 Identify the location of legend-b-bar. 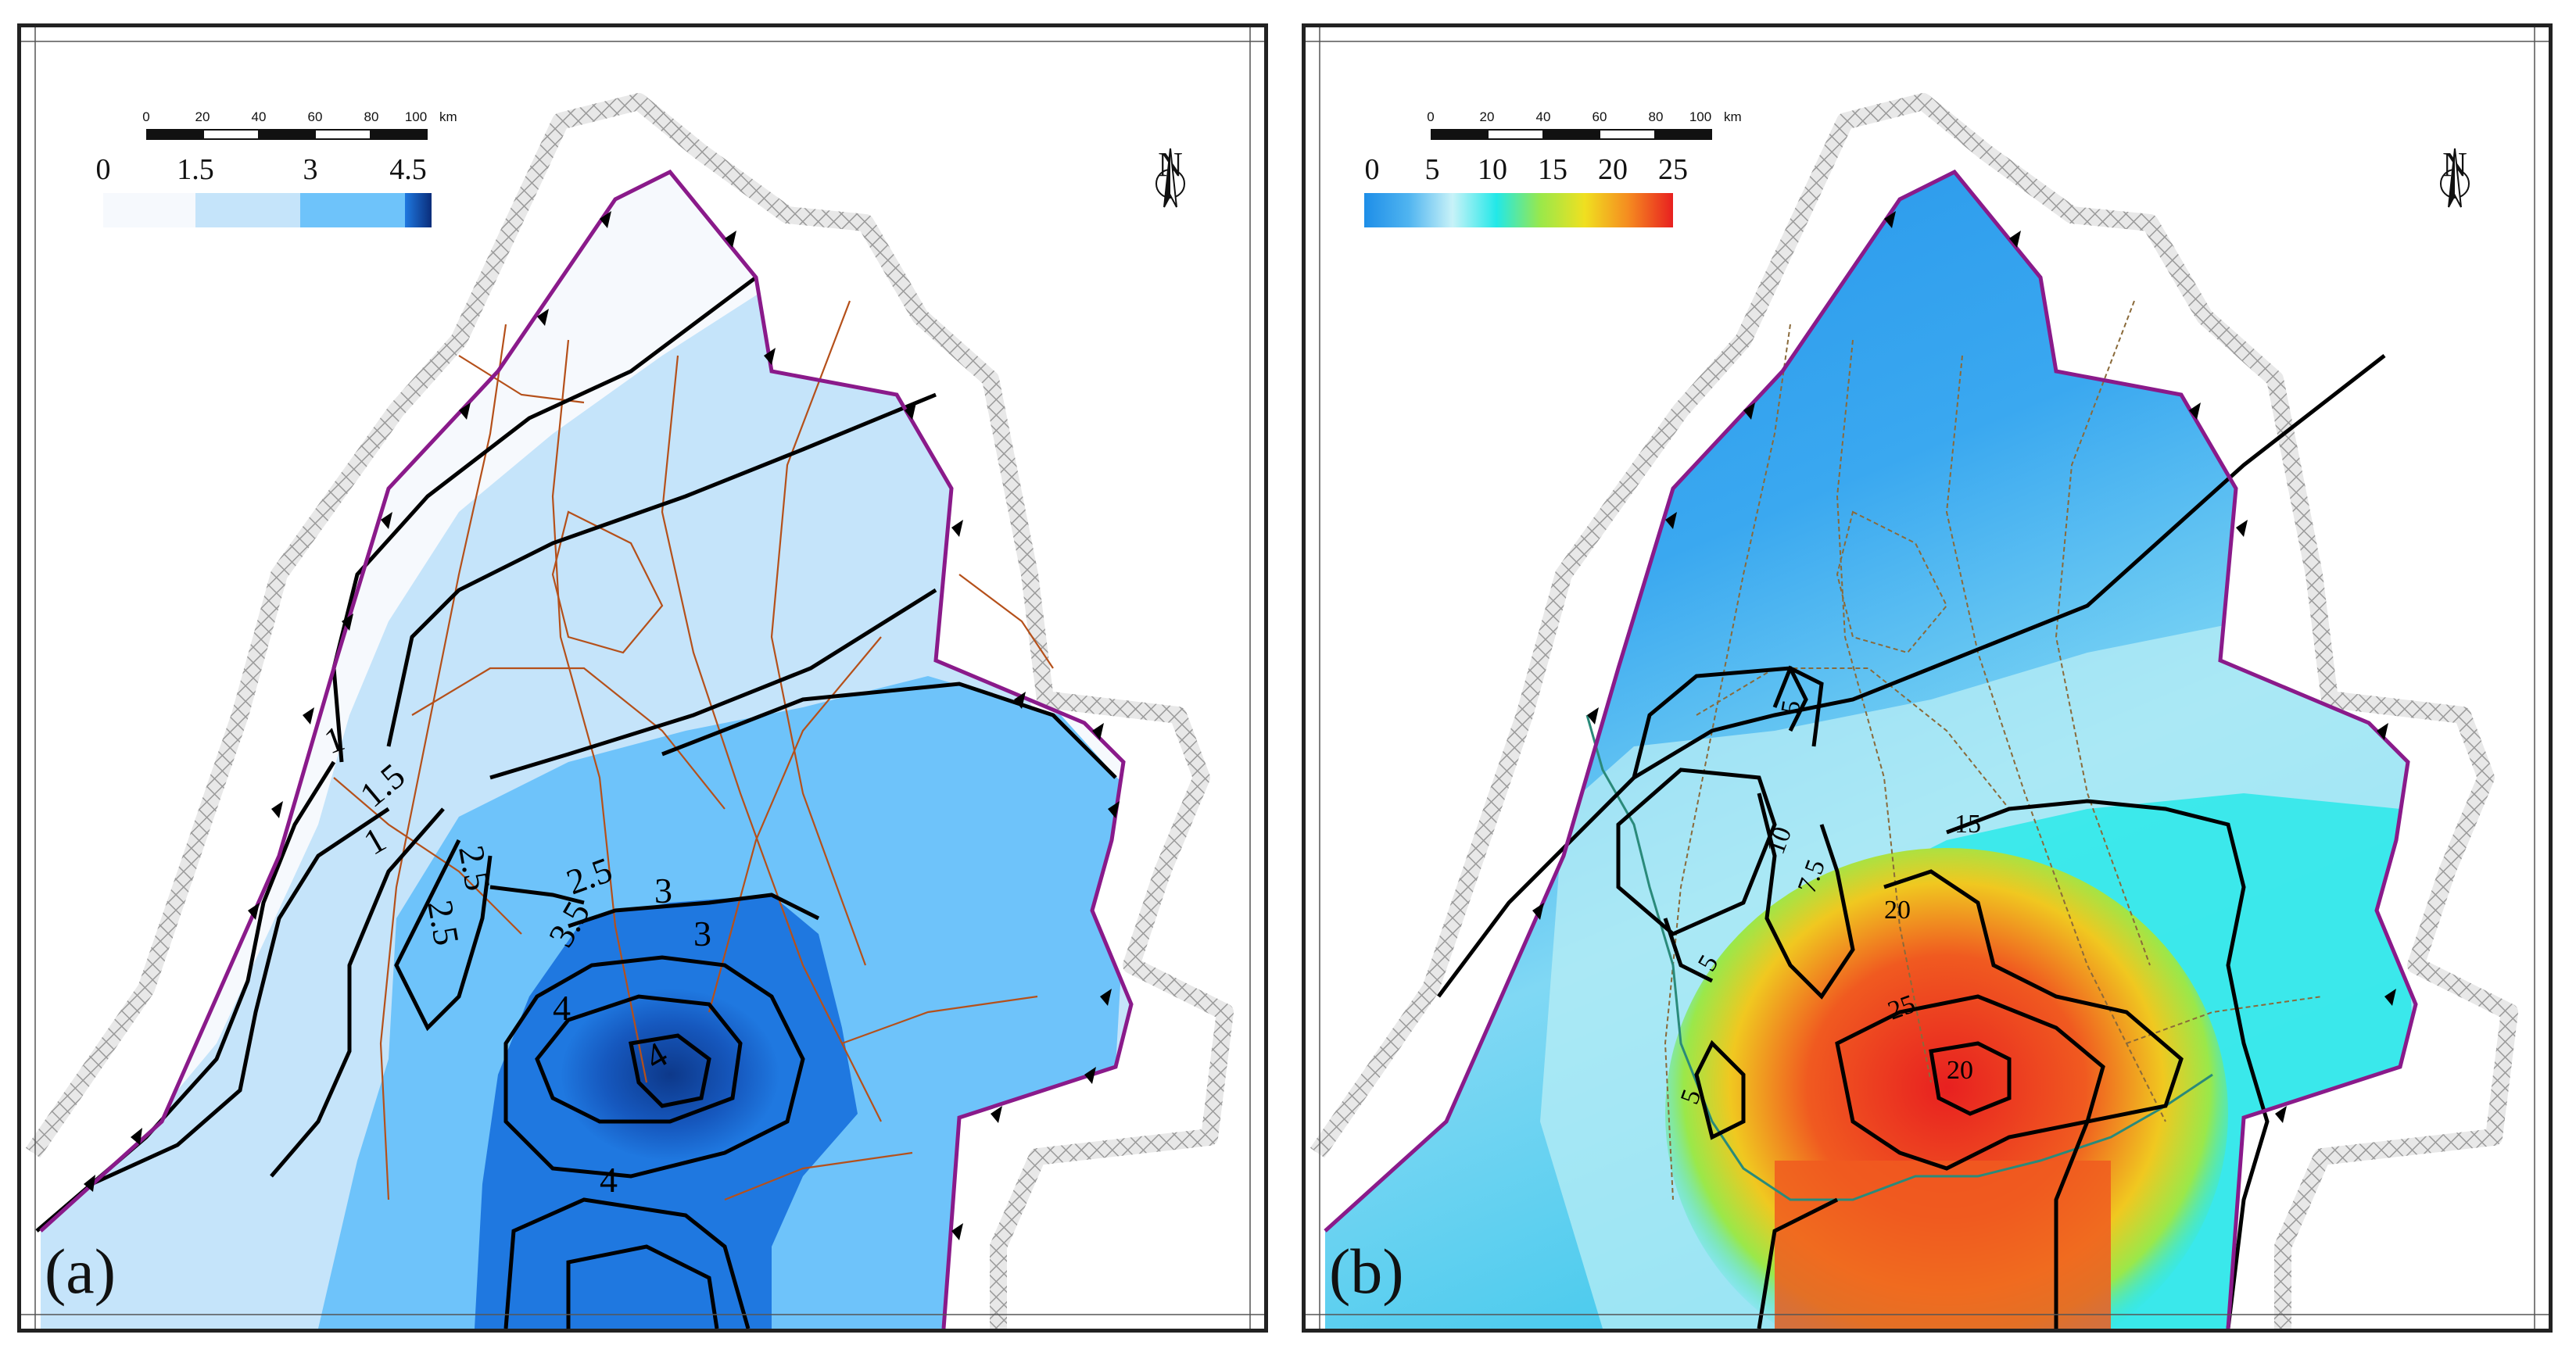
(1518, 210).